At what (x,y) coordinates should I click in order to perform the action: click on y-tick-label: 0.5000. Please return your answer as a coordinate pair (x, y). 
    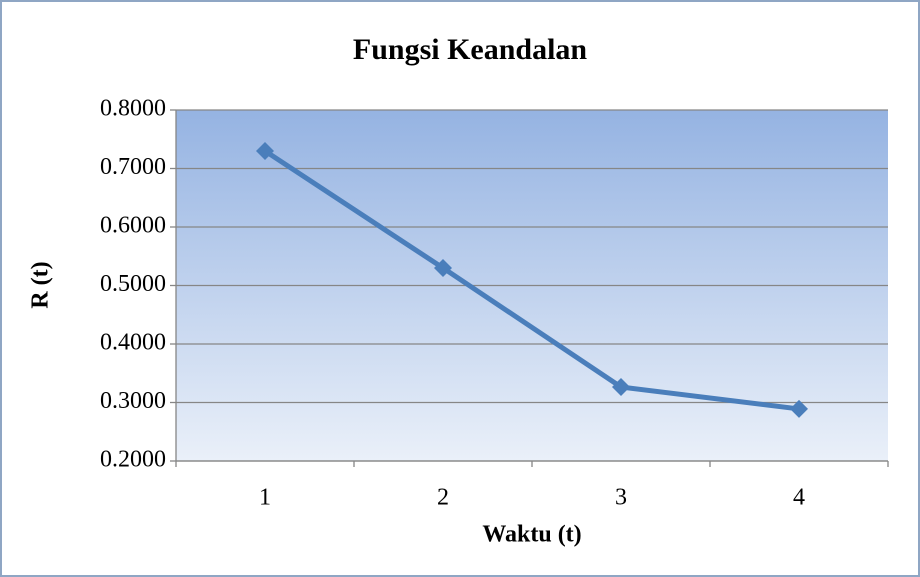
    Looking at the image, I should click on (133, 284).